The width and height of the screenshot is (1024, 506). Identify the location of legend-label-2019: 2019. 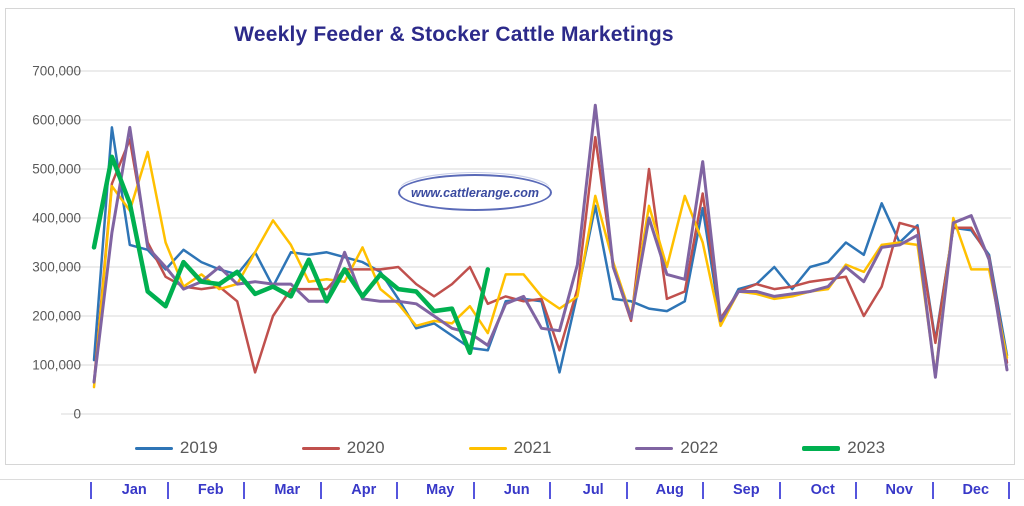
(198, 447).